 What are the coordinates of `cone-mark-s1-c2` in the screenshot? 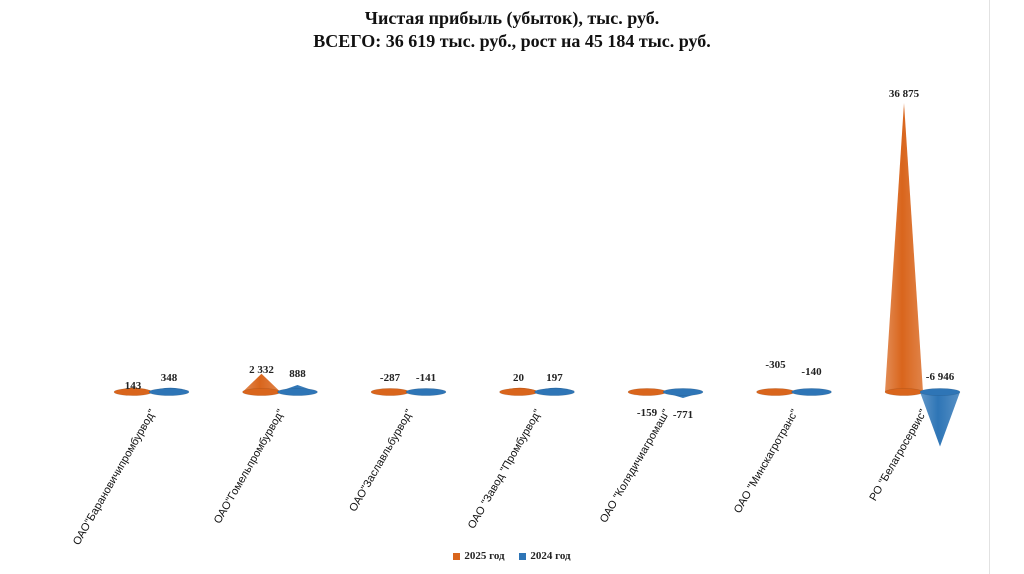 It's located at (426, 392).